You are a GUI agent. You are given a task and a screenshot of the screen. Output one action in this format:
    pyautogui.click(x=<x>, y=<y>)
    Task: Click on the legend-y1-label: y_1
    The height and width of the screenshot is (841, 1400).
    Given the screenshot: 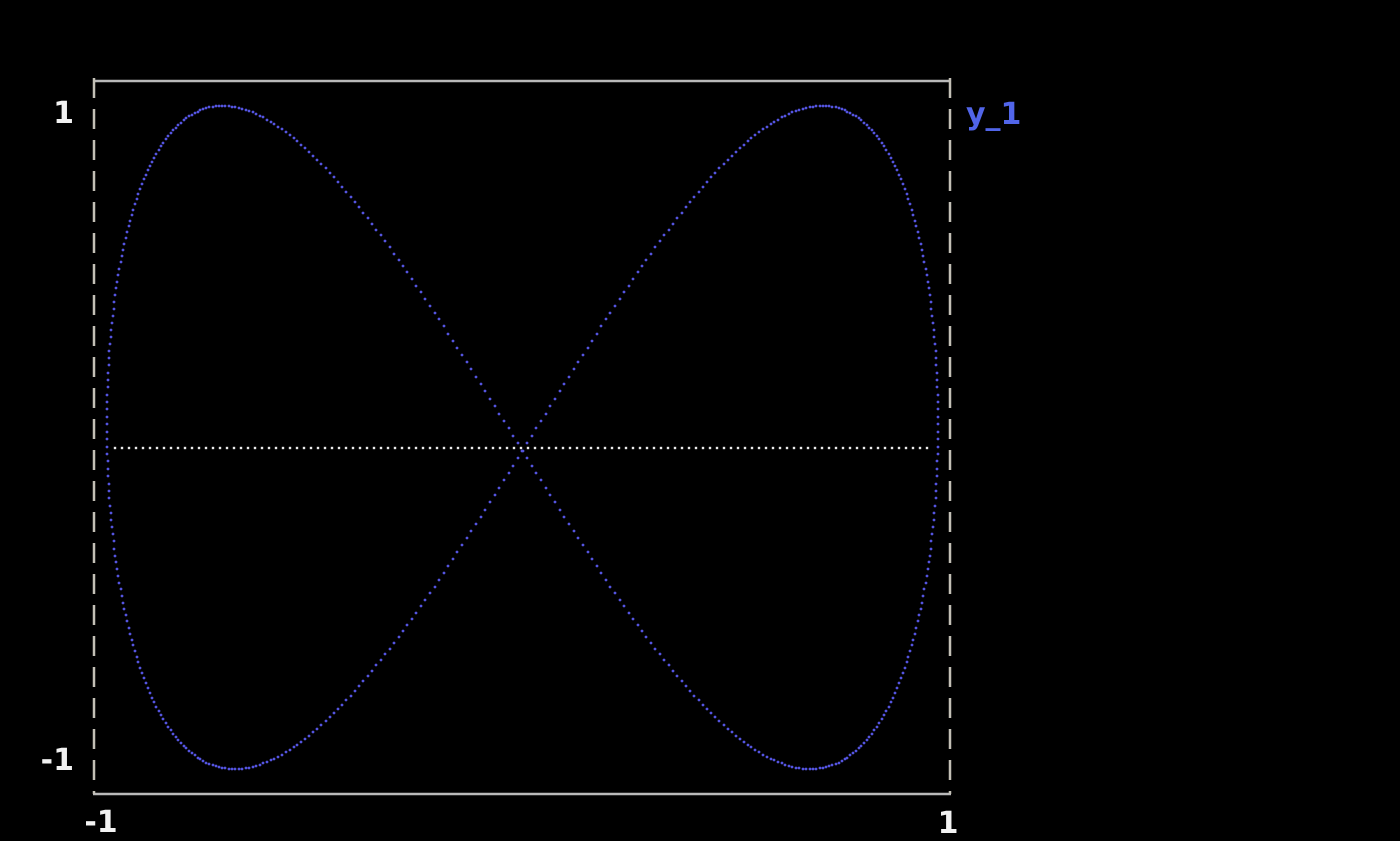 What is the action you would take?
    pyautogui.click(x=994, y=114)
    